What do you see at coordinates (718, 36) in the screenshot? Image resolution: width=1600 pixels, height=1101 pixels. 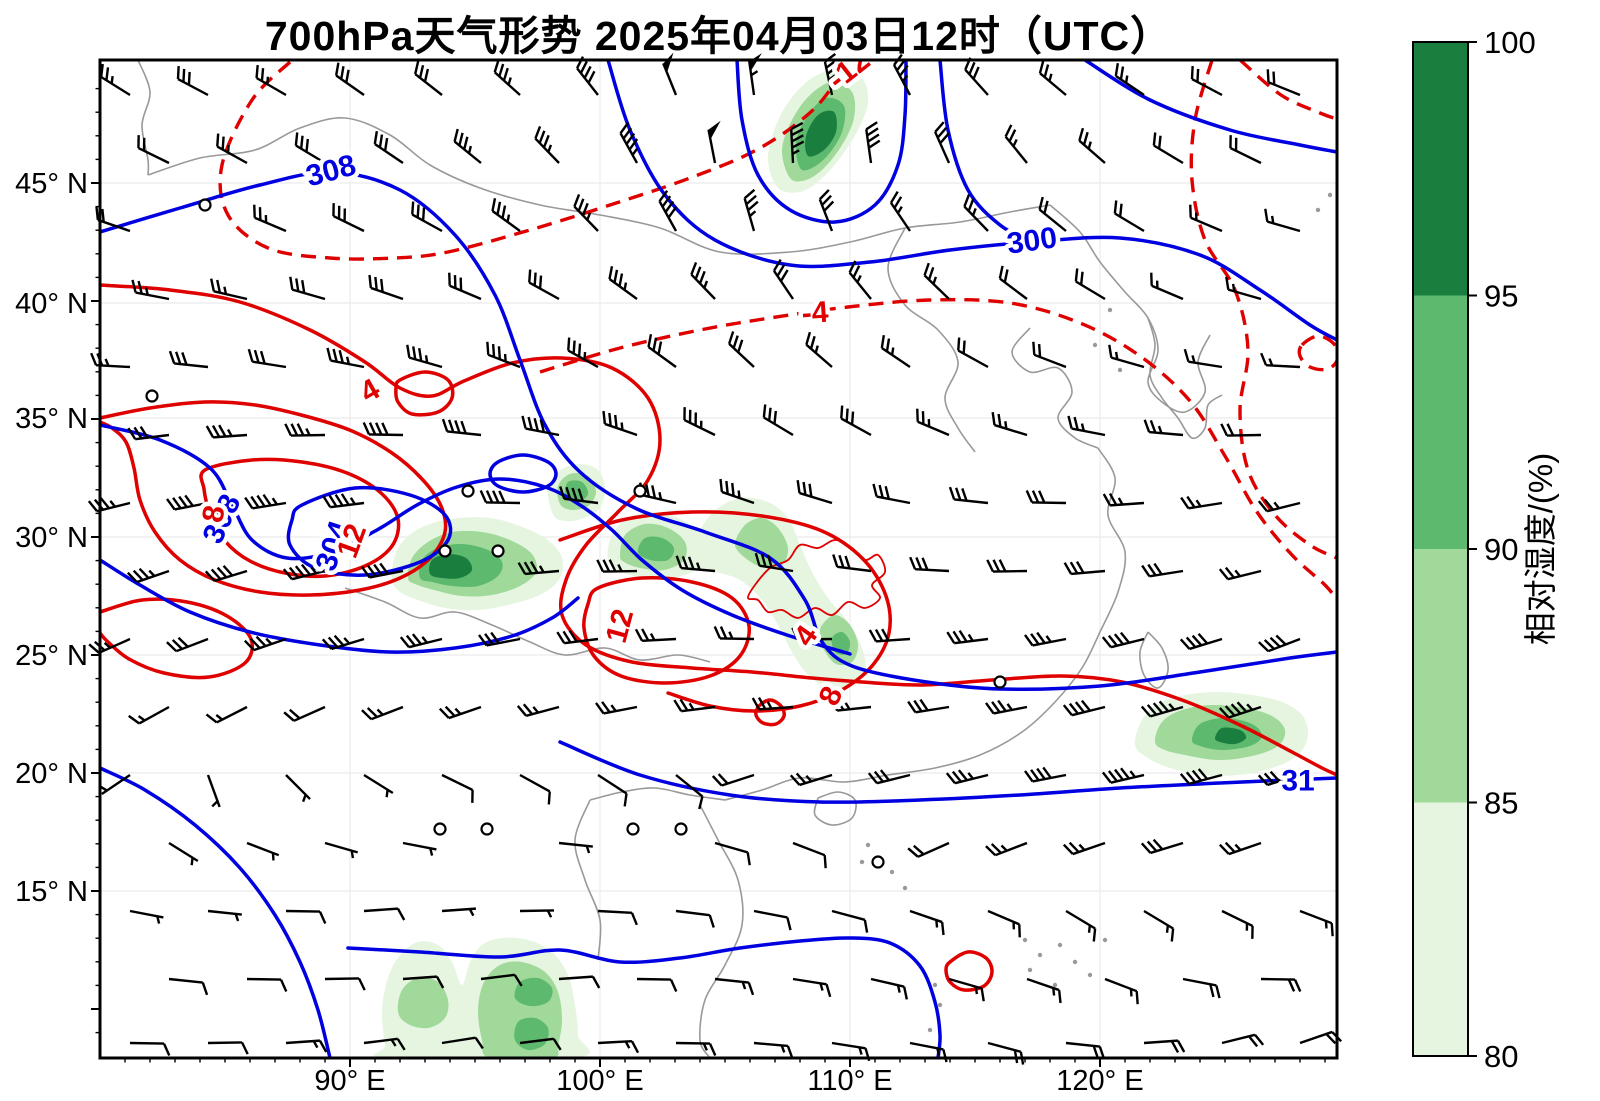 I see `chart-title: 700hPa天气形势 2025年04月03日12时（UTC）` at bounding box center [718, 36].